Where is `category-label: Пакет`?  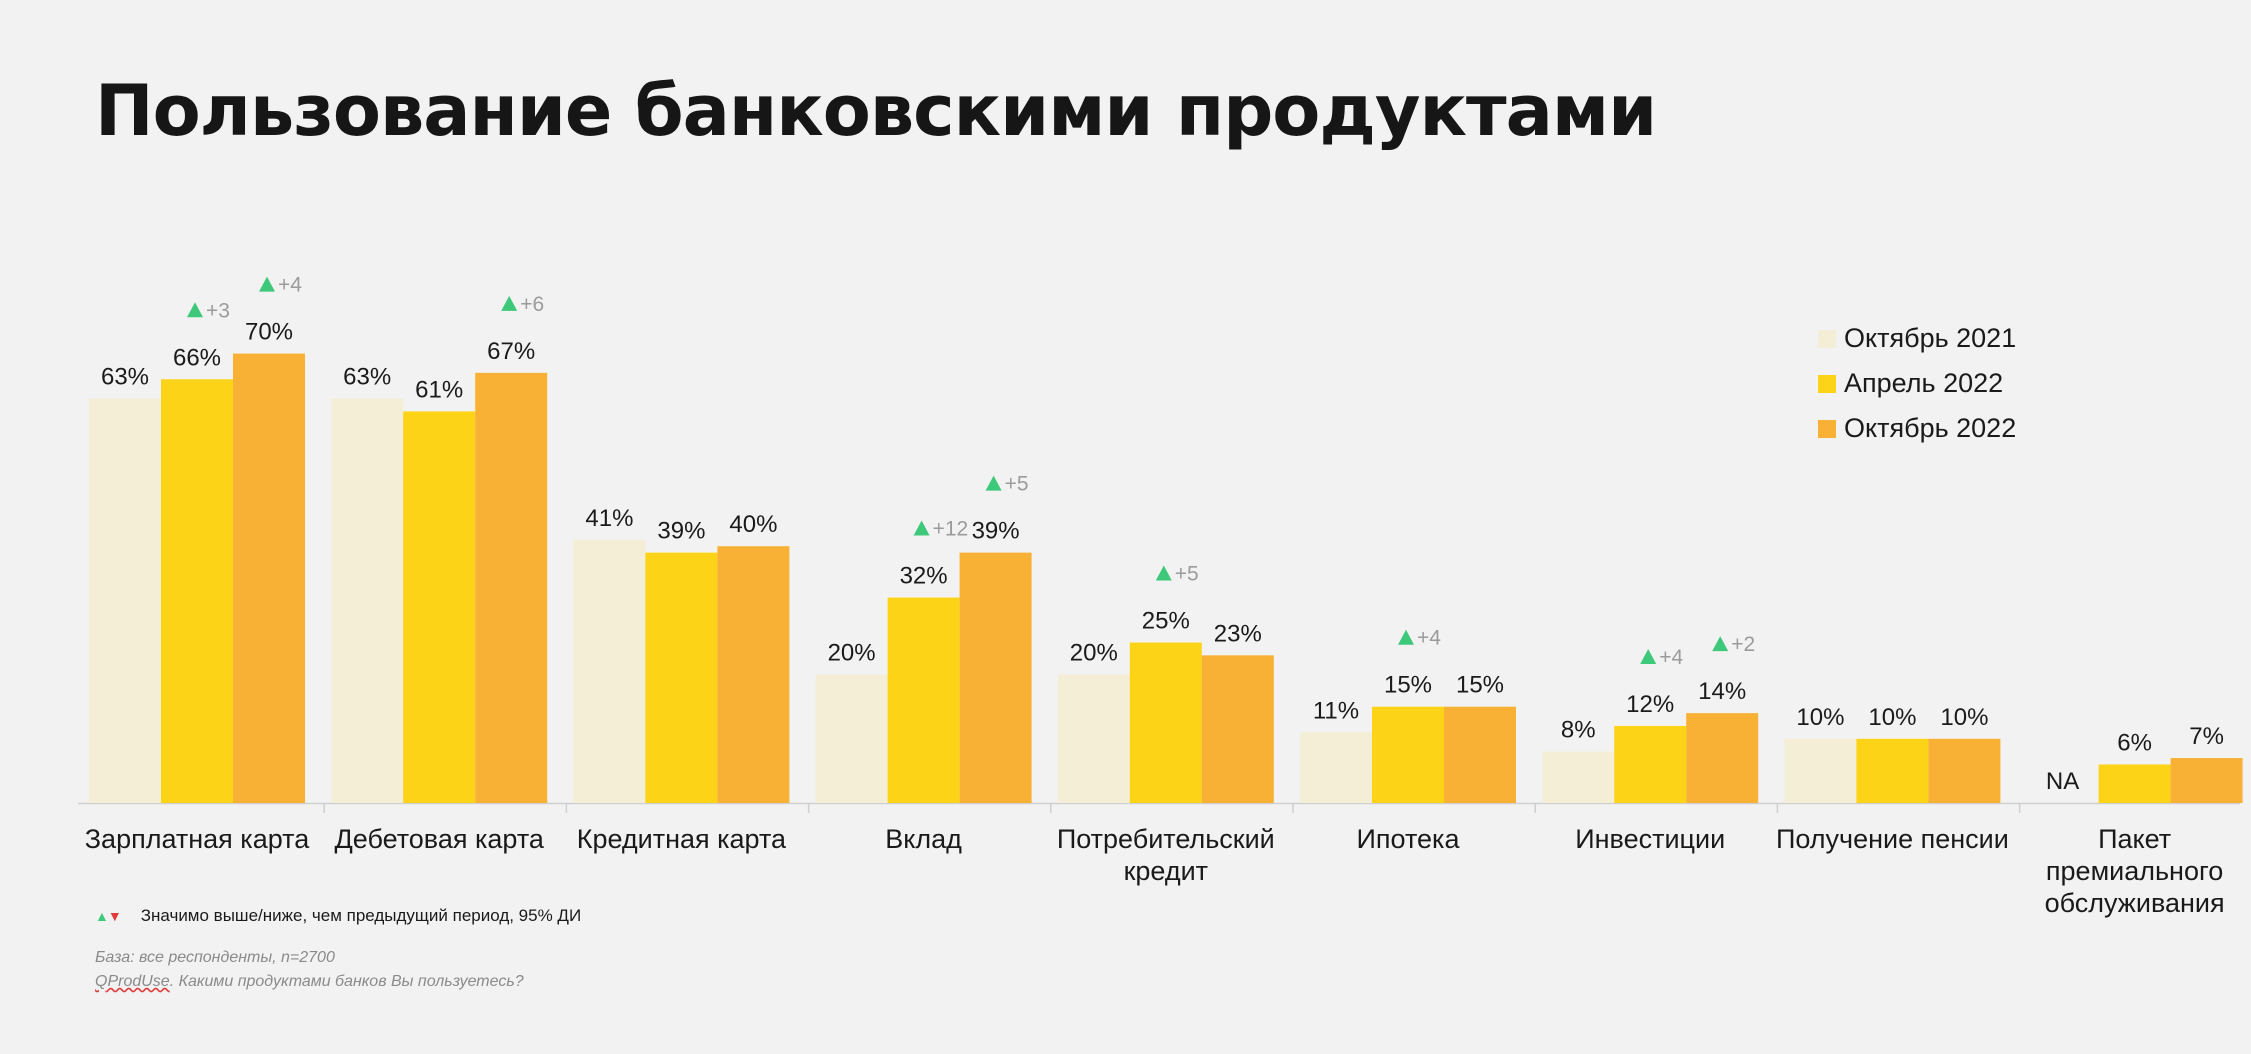
category-label: Пакет is located at coordinates (2134, 839).